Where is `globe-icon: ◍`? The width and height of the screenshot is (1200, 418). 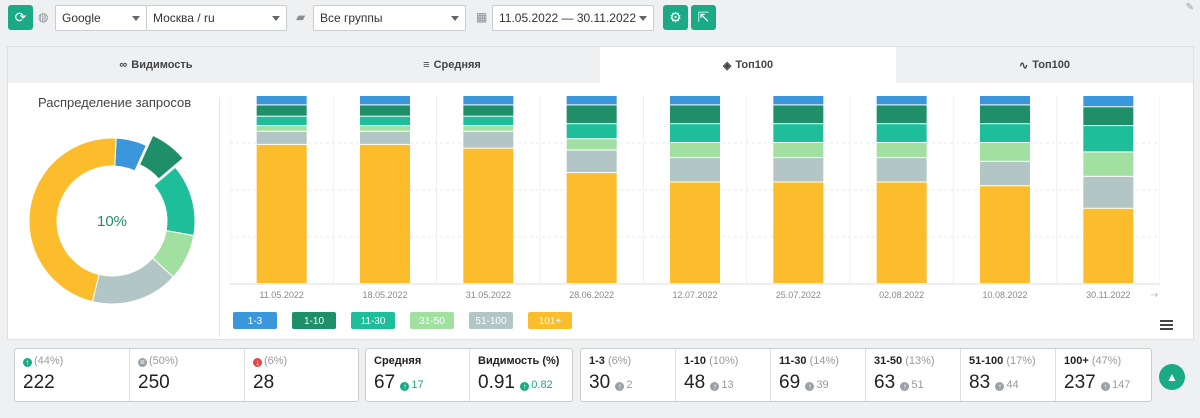 globe-icon: ◍ is located at coordinates (43, 17).